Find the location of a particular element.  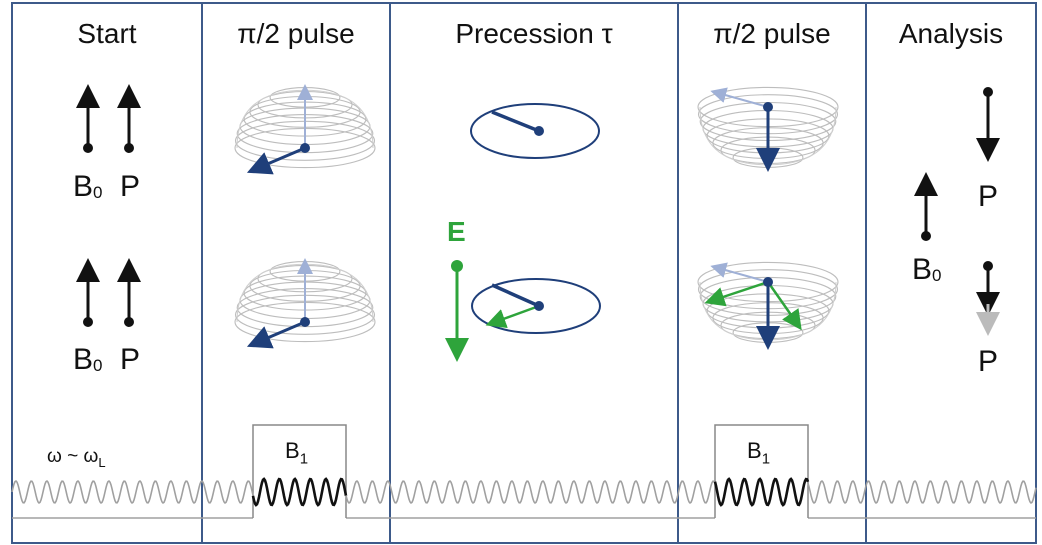

spin-vector-pulse1-top is located at coordinates (279, 129).